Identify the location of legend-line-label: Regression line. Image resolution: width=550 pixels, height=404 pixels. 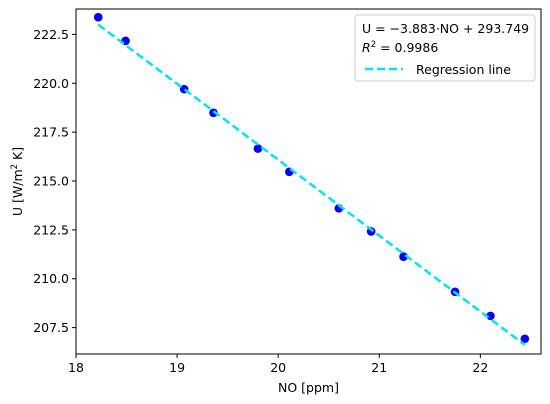
(463, 69).